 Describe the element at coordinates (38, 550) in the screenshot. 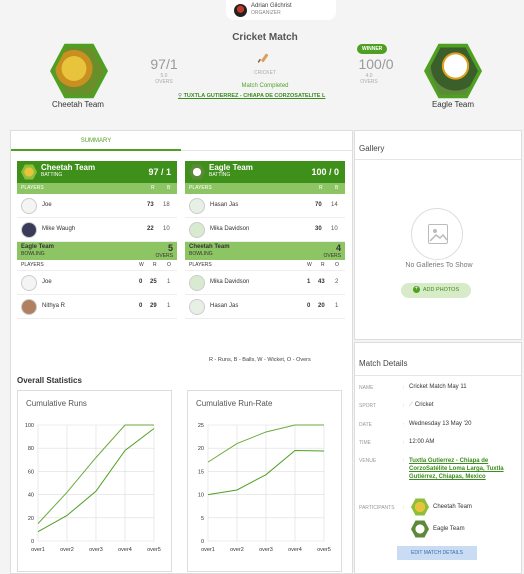

I see `x-tick-label: over1` at that location.